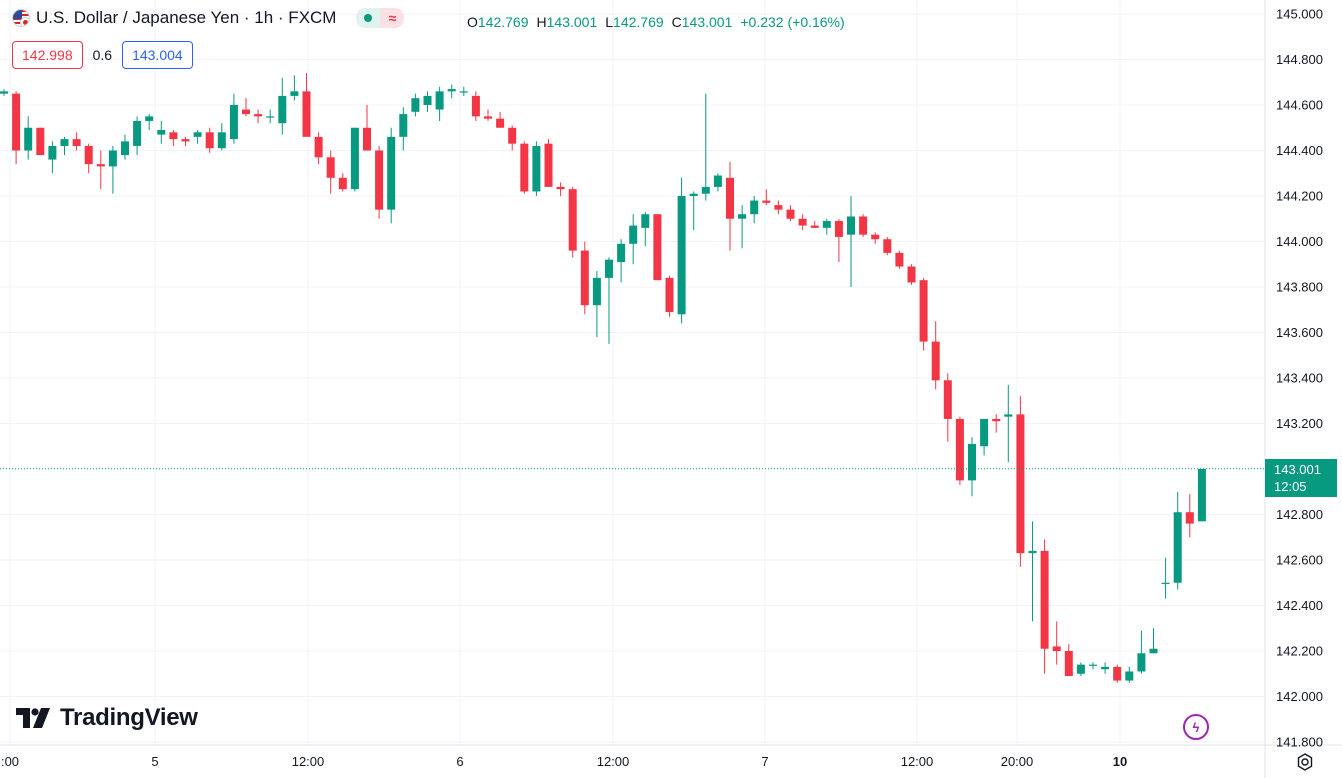 Image resolution: width=1342 pixels, height=778 pixels. Describe the element at coordinates (129, 717) in the screenshot. I see `tradingview-logo-text: TradingView` at that location.